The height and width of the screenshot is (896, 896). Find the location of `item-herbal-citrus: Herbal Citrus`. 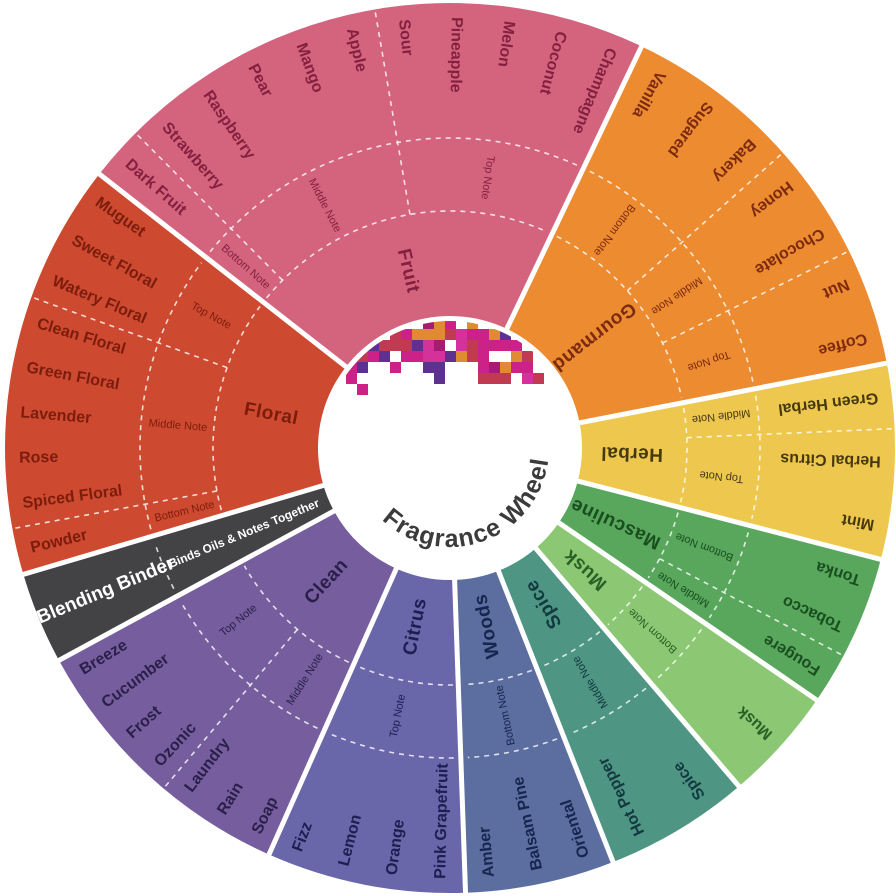

item-herbal-citrus: Herbal Citrus is located at coordinates (830, 460).